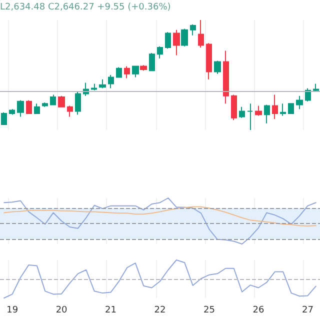 The image size is (320, 320). I want to click on x-tick-label: 19, so click(12, 311).